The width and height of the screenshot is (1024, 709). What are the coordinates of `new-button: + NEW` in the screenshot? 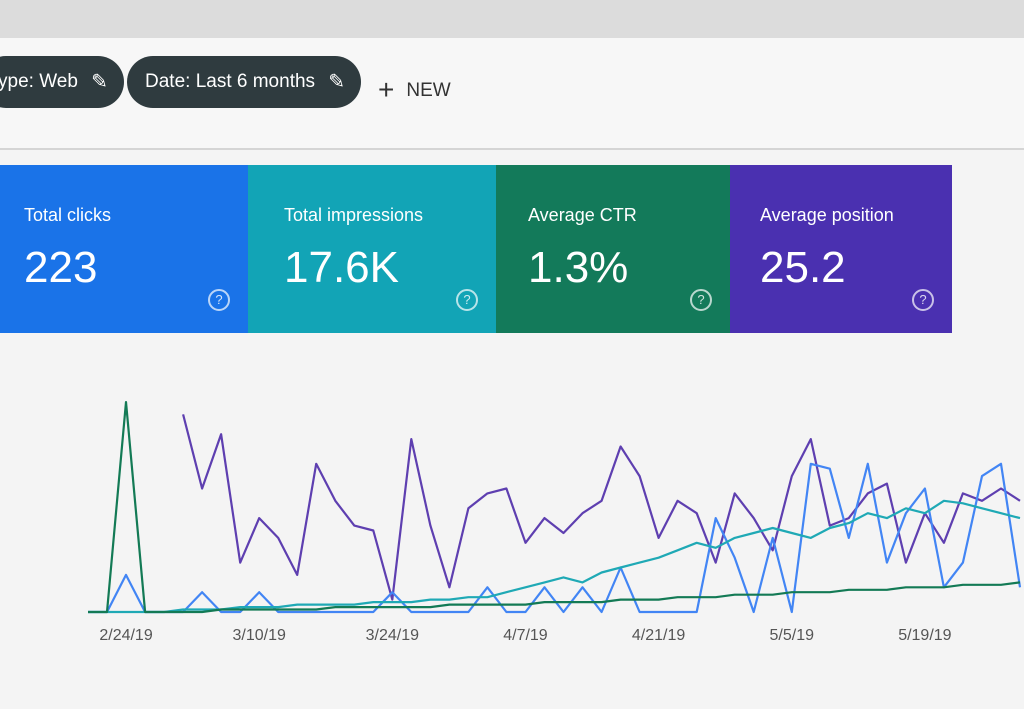 It's located at (414, 89).